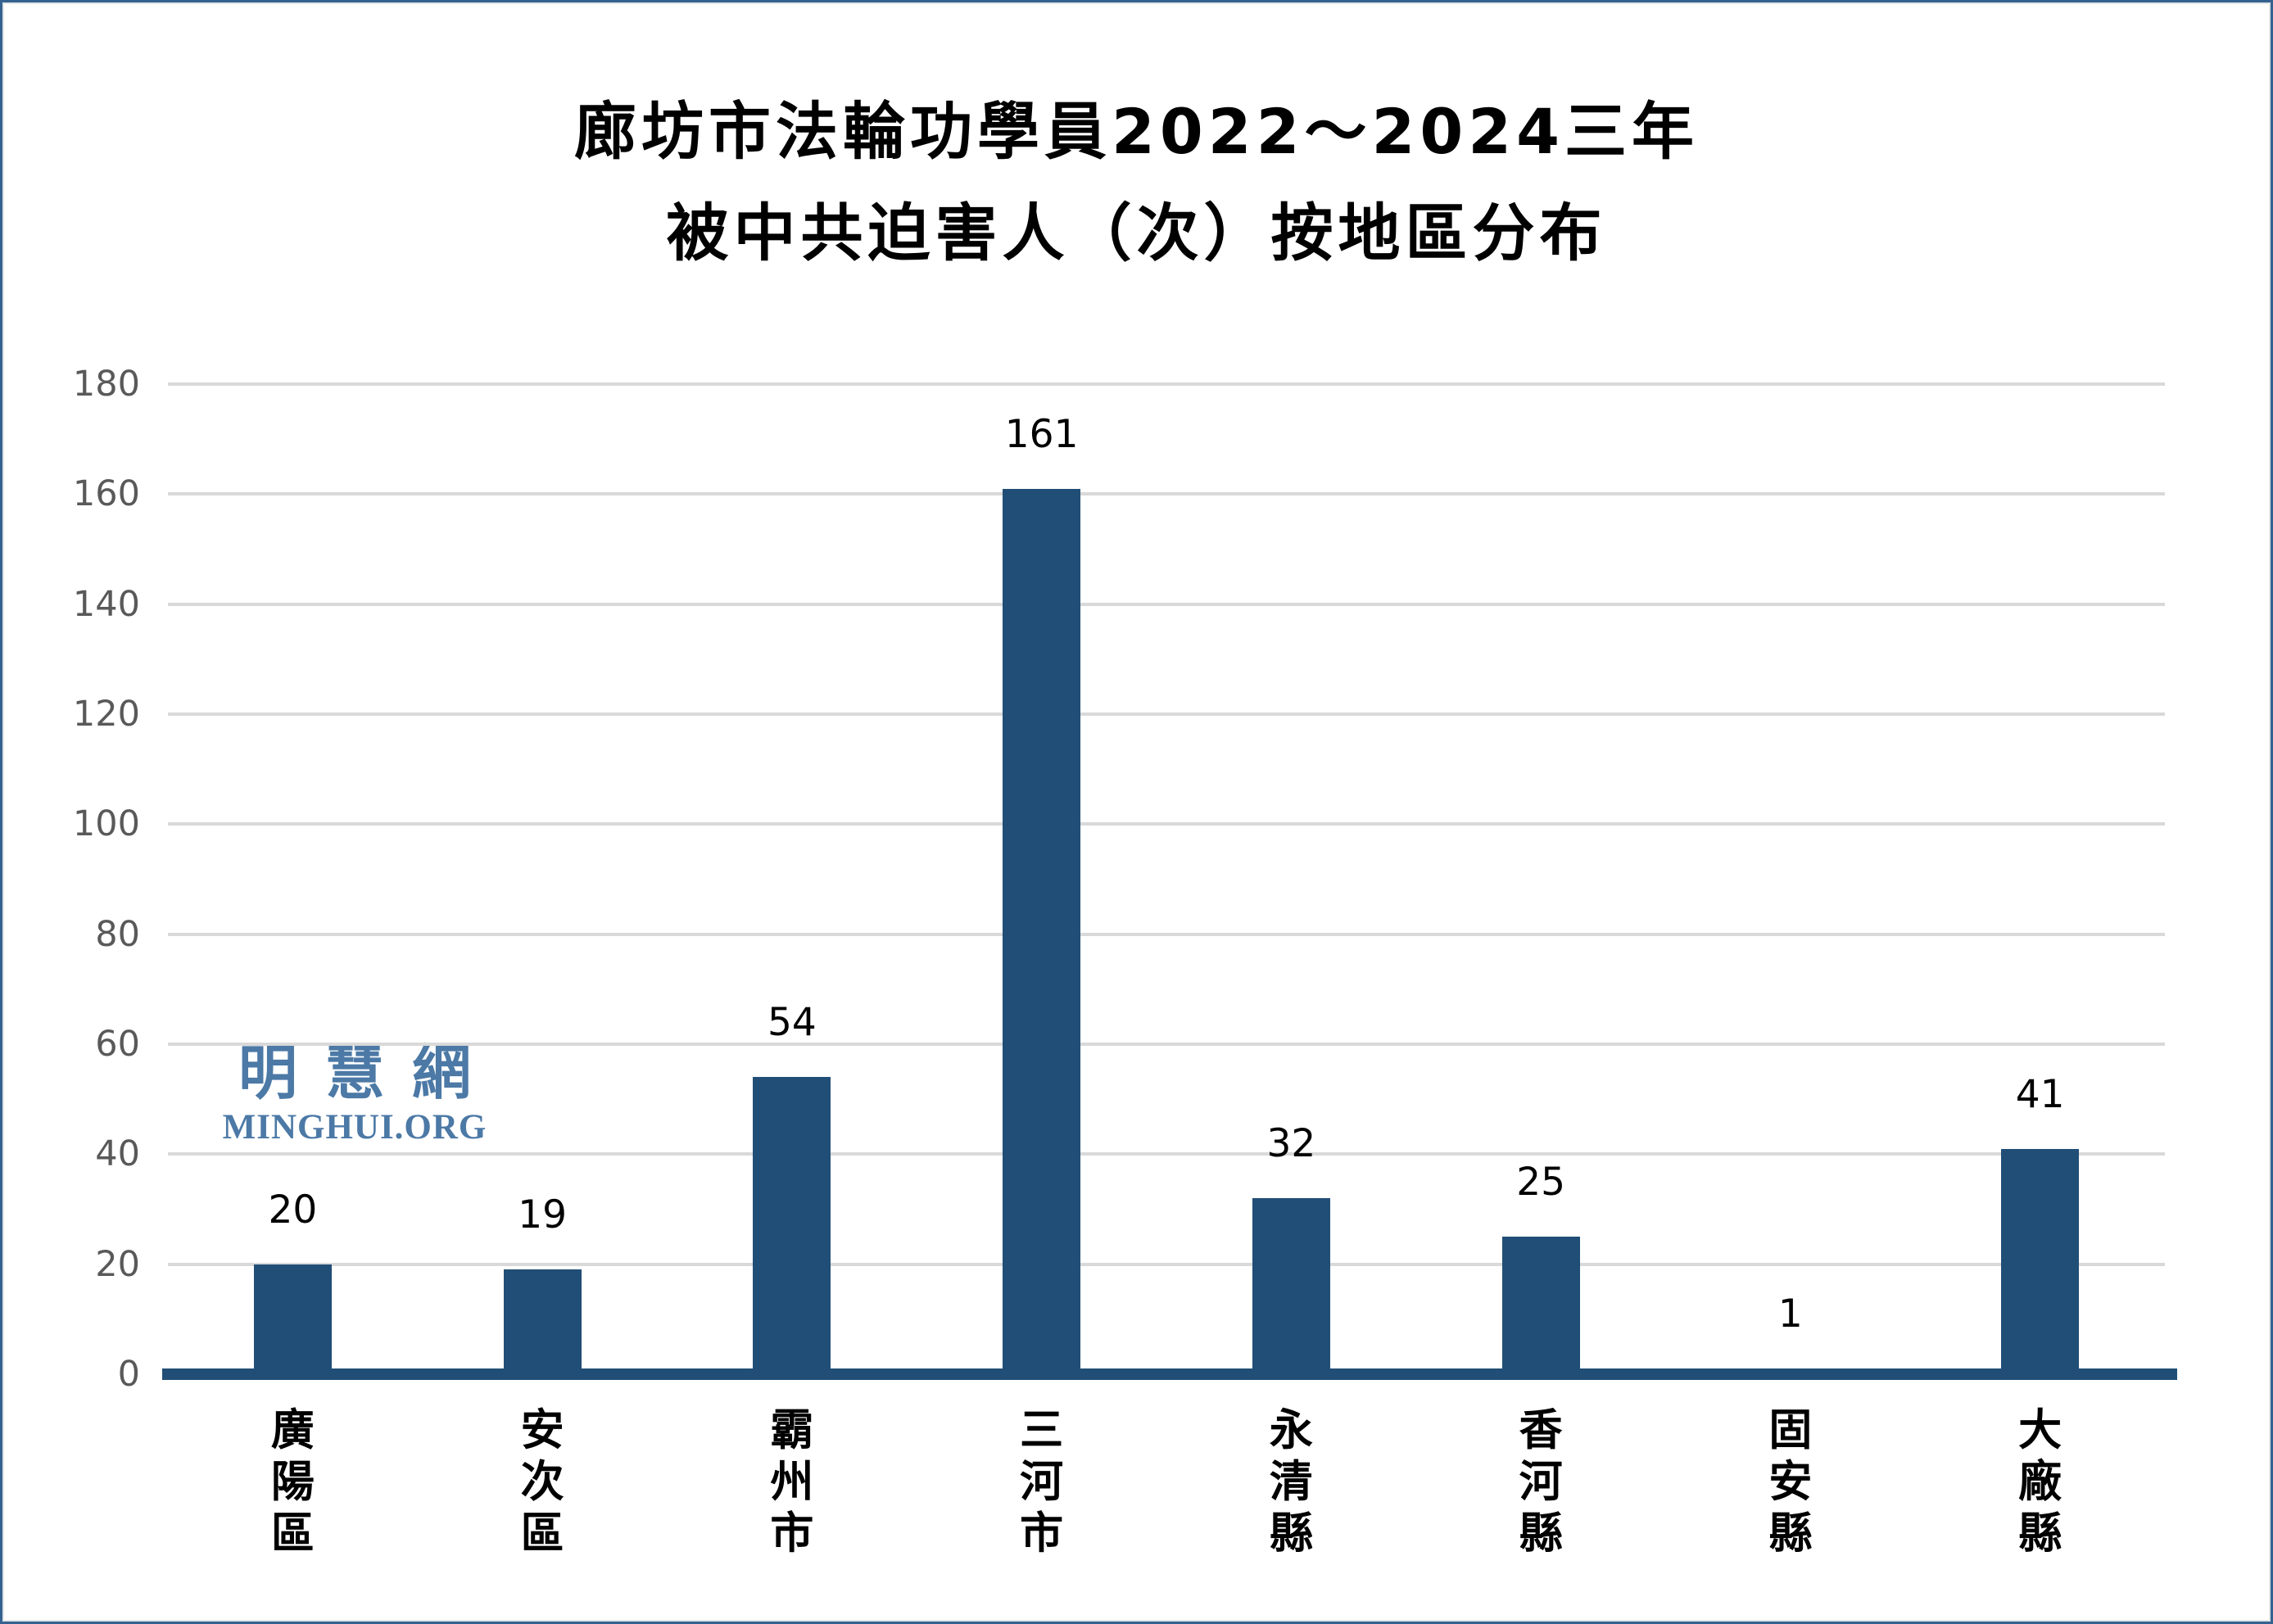  I want to click on minghui-watermark-latin: MINGHUI.ORG, so click(354, 1127).